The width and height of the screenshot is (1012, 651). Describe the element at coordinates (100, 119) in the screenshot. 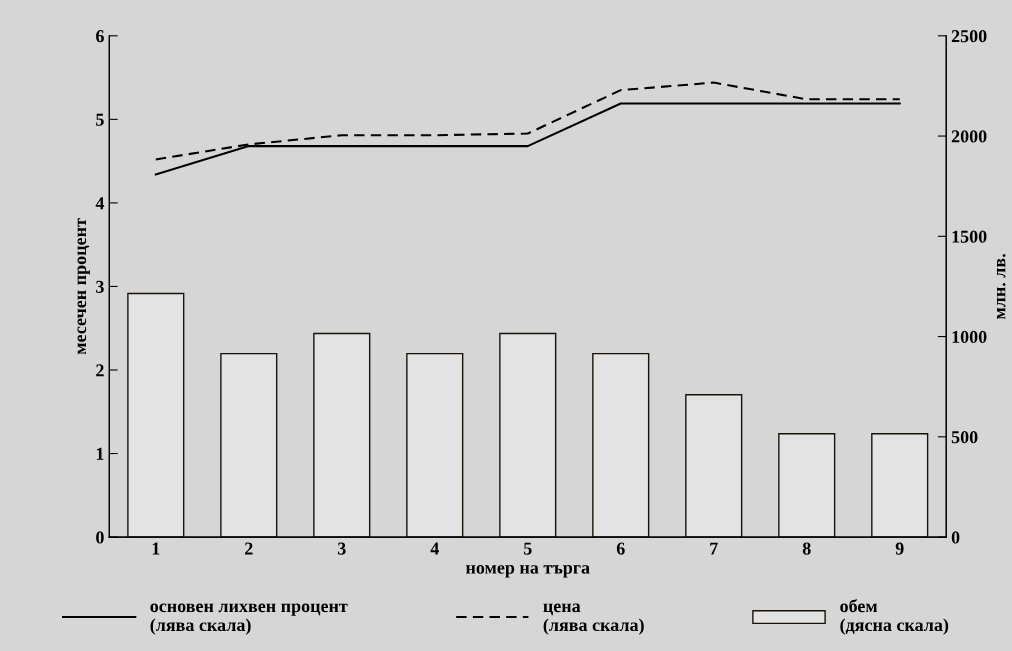

I see `y-tick-label: 5` at that location.